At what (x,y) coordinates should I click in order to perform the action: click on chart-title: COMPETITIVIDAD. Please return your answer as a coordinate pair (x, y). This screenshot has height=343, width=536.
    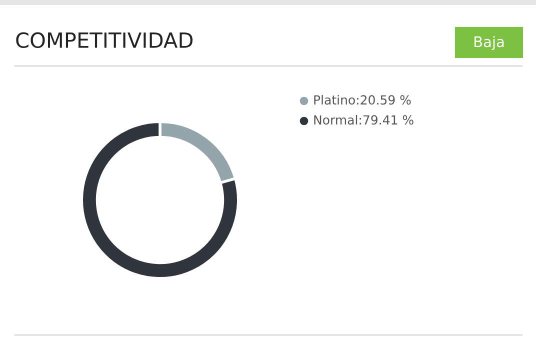
    Looking at the image, I should click on (104, 40).